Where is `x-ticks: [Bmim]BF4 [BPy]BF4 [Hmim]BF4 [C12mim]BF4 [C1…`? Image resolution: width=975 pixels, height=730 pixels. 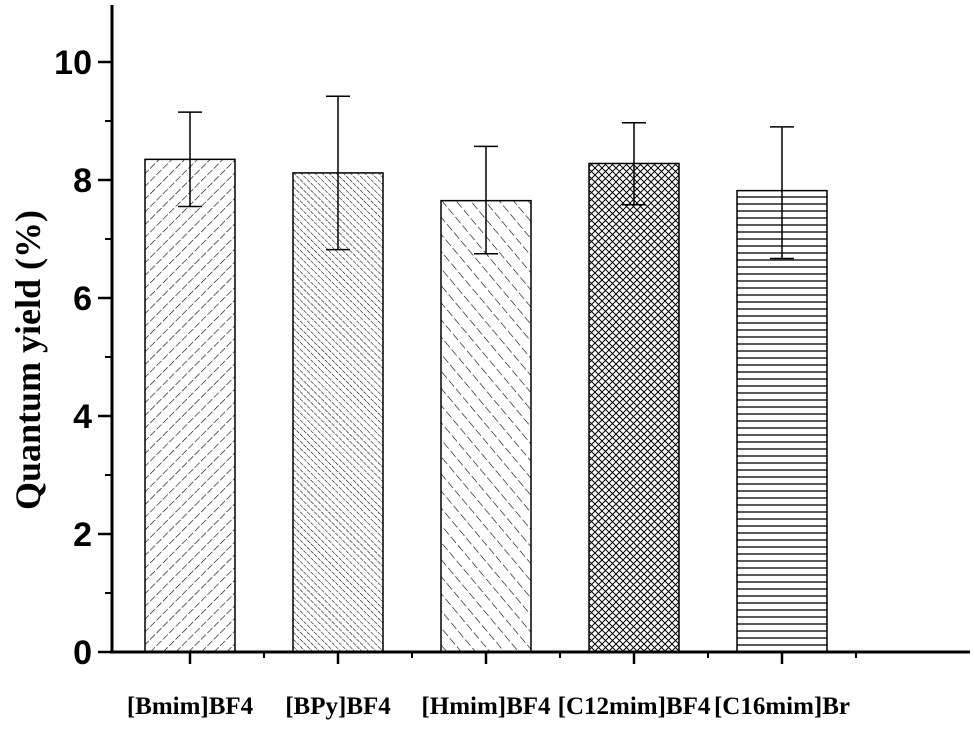 x-ticks: [Bmim]BF4 [BPy]BF4 [Hmim]BF4 [C12mim]BF4 [C1… is located at coordinates (492, 686).